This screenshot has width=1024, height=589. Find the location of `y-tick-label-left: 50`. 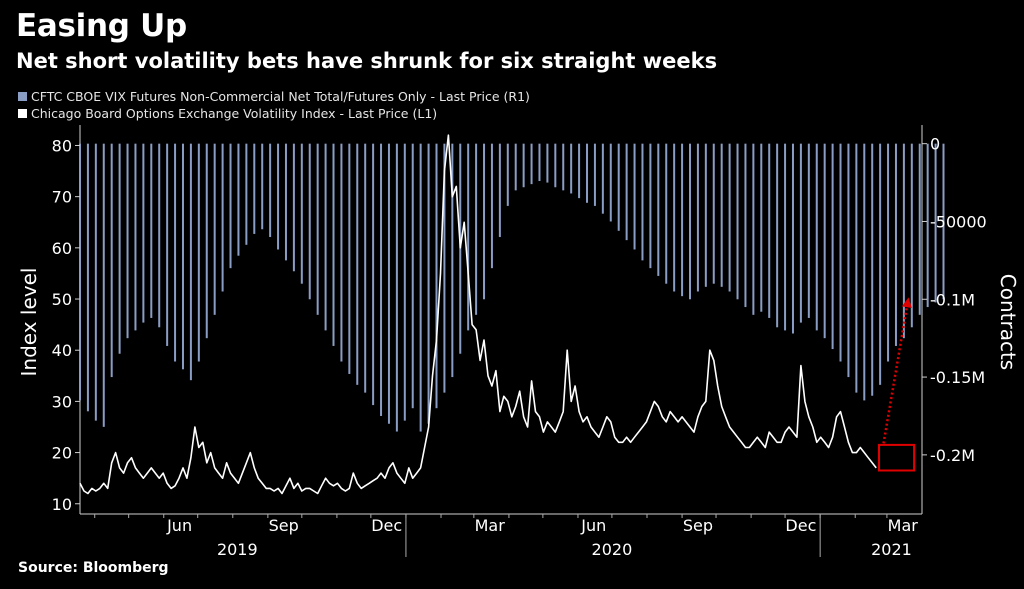

y-tick-label-left: 50 is located at coordinates (62, 299).